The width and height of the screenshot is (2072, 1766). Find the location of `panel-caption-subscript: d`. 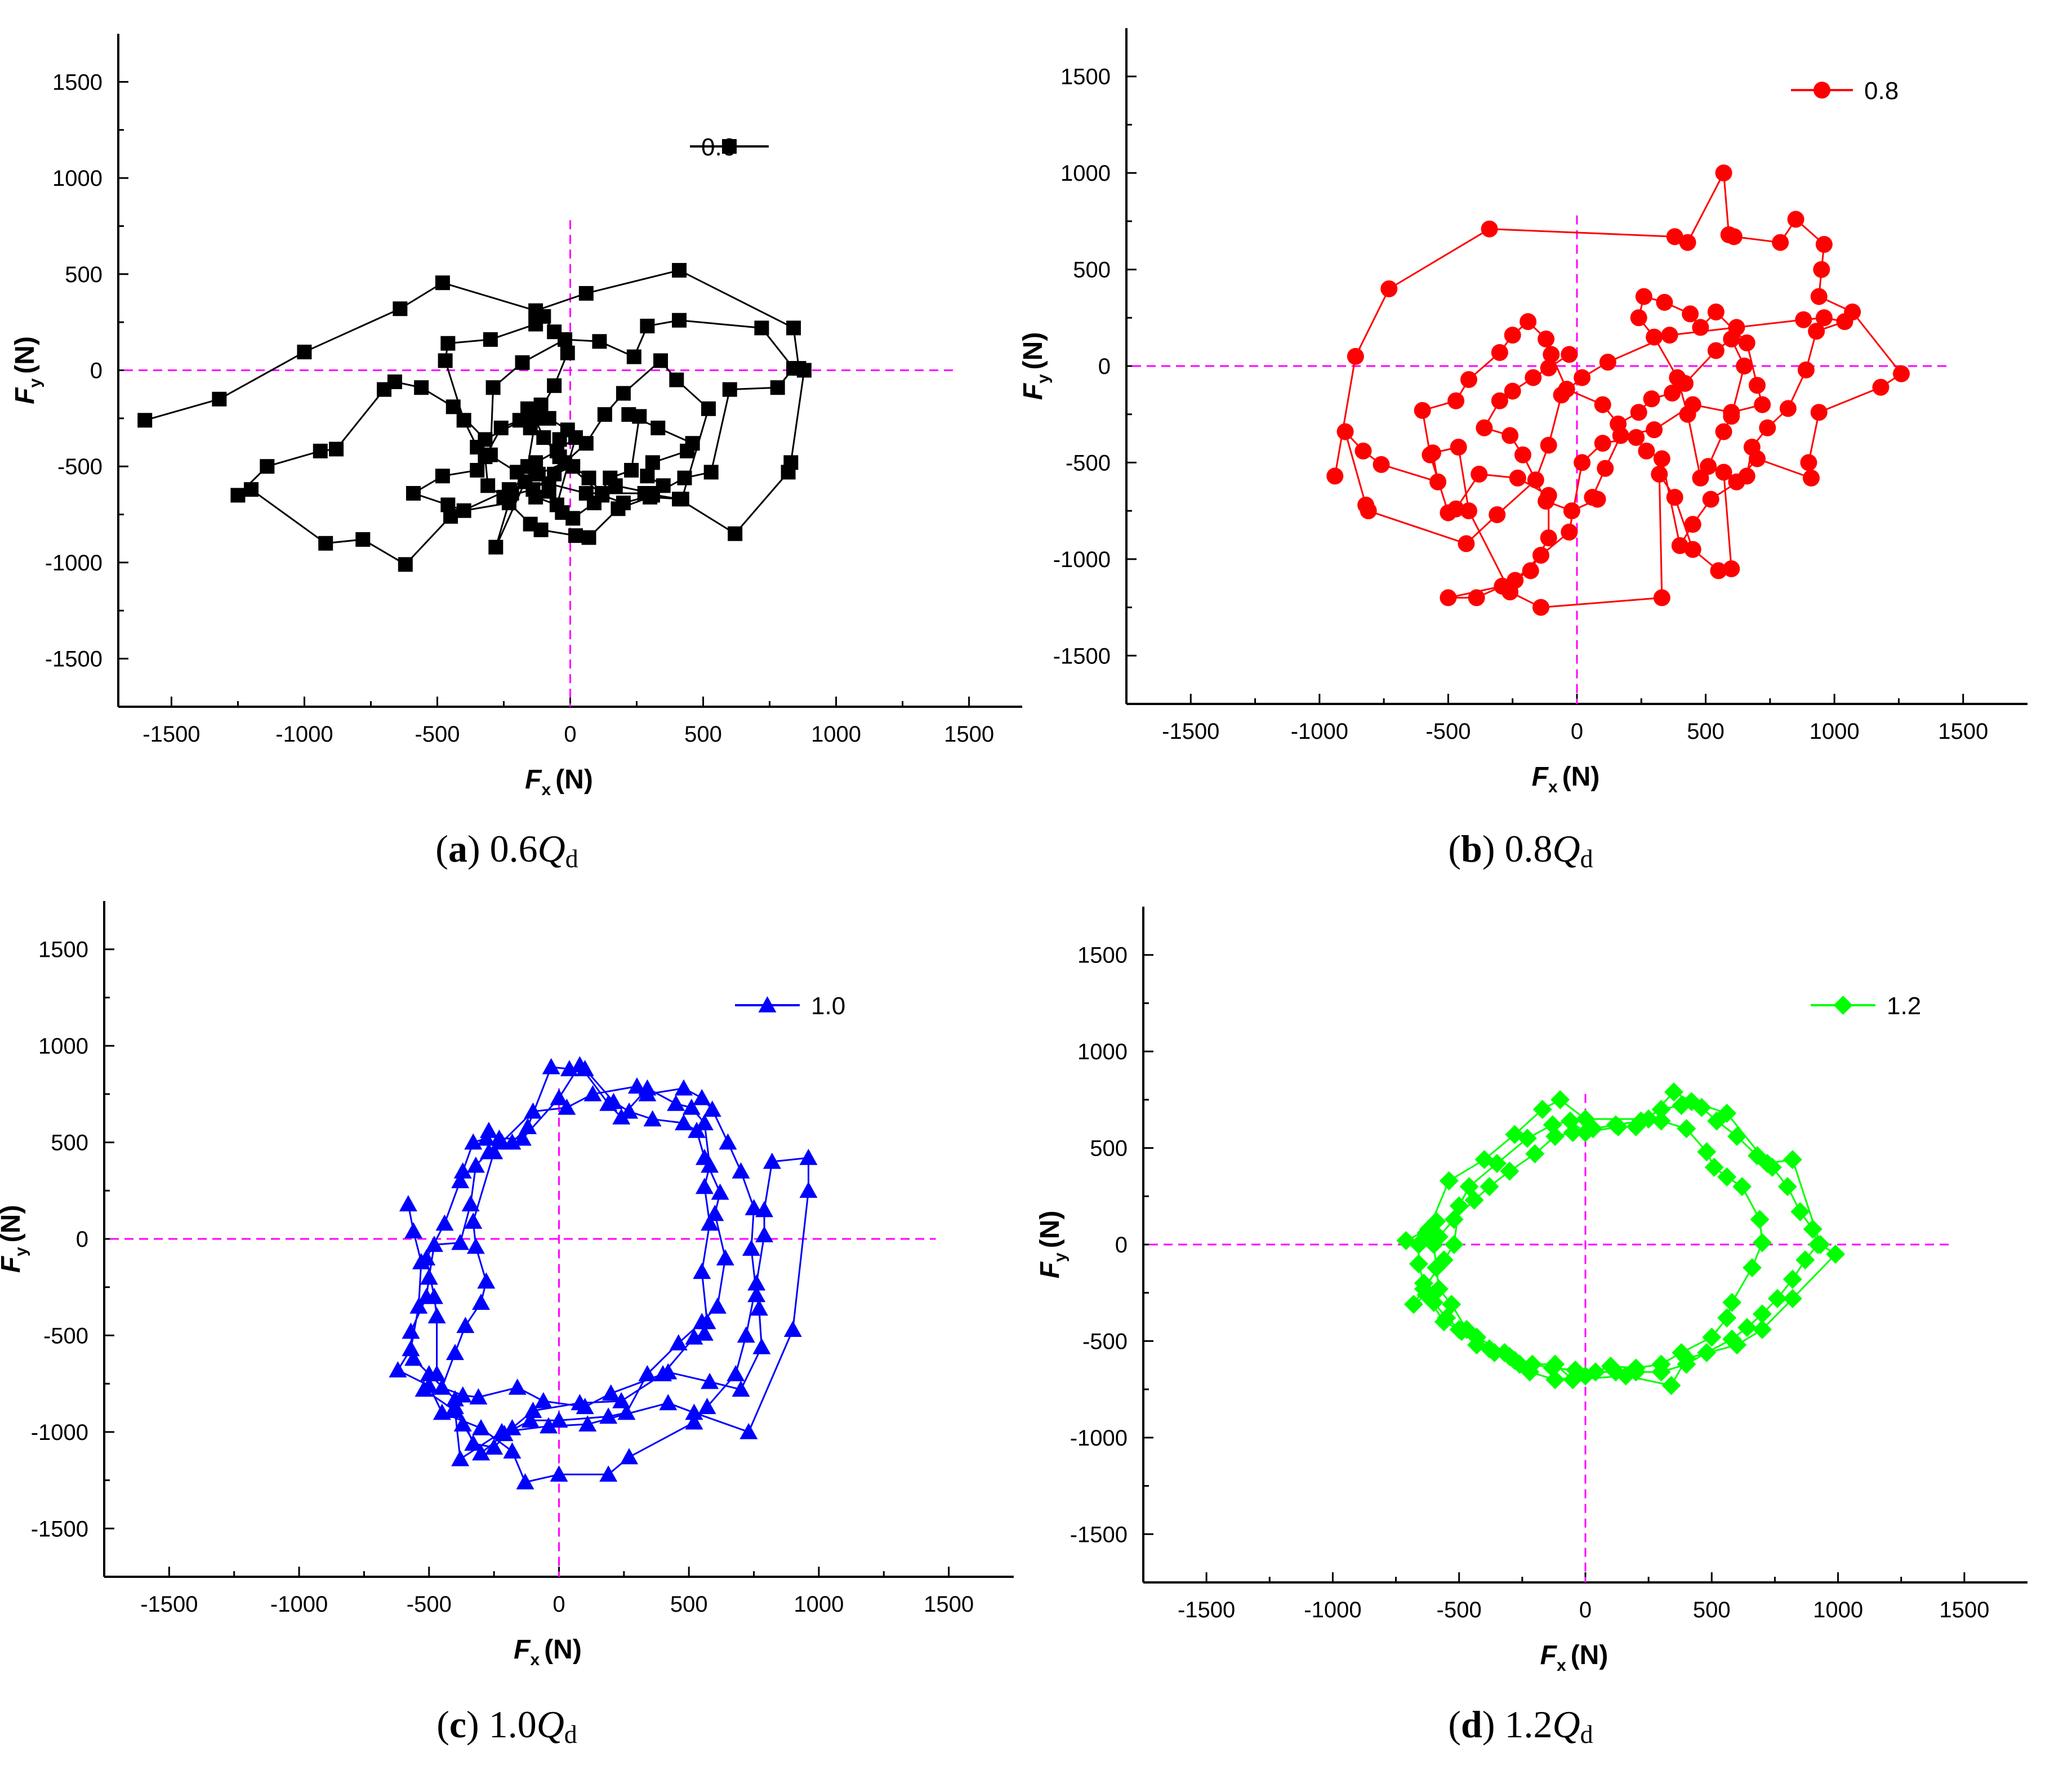

panel-caption-subscript: d is located at coordinates (1586, 1734).